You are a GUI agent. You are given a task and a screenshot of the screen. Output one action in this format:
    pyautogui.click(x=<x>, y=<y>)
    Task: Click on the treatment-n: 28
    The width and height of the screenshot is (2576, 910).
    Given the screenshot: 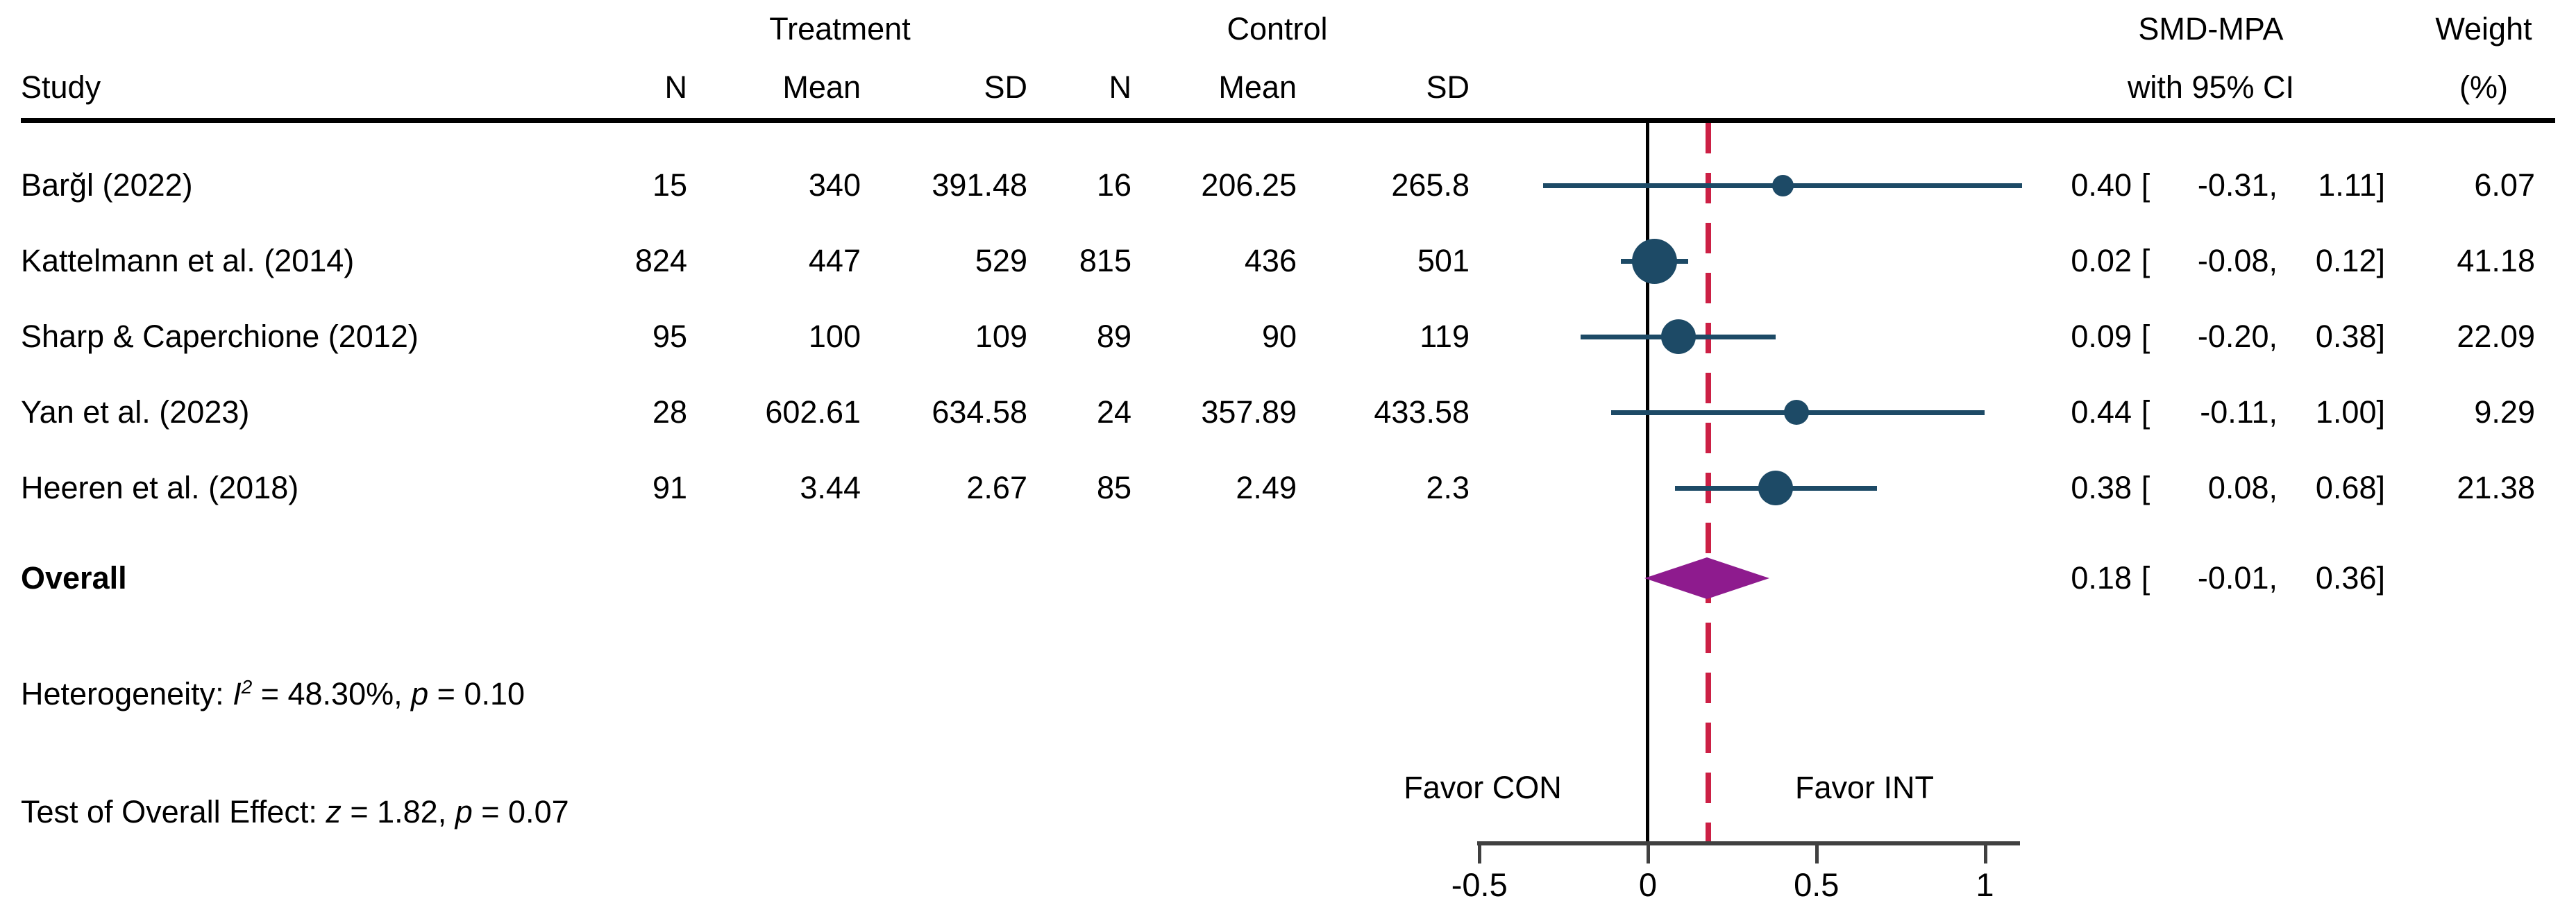 What is the action you would take?
    pyautogui.click(x=669, y=412)
    